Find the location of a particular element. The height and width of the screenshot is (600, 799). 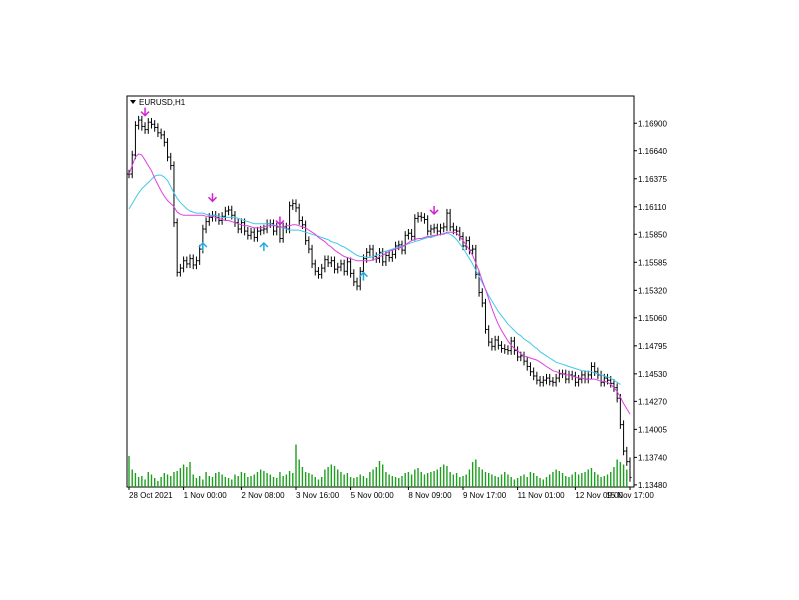

y-tick-label: 1.16900 is located at coordinates (652, 123).